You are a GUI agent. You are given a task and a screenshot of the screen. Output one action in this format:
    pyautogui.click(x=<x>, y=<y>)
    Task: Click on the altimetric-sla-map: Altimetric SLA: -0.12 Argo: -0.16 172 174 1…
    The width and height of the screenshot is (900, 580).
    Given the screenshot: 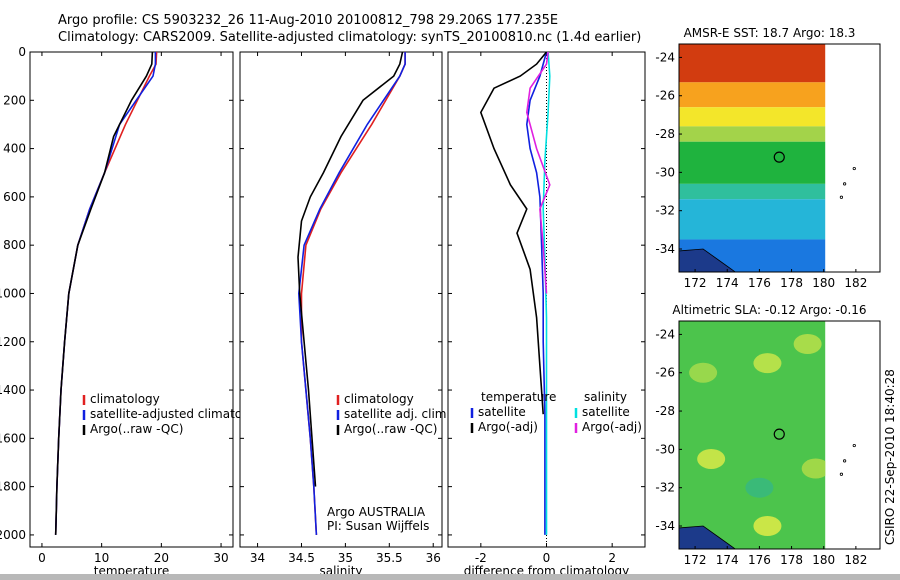 What is the action you would take?
    pyautogui.click(x=768, y=435)
    